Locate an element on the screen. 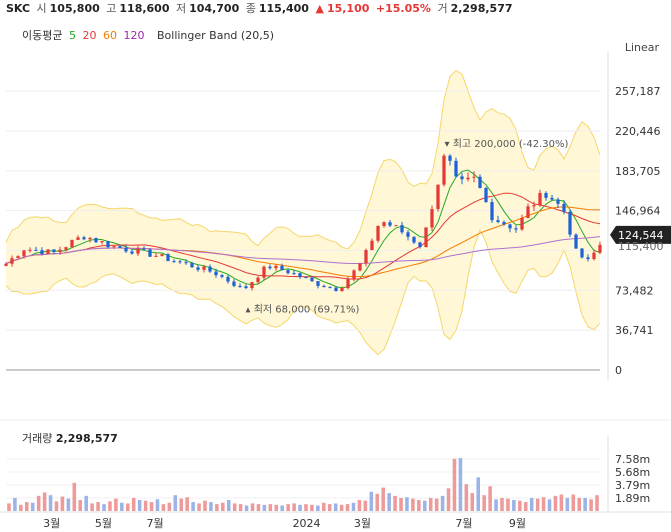 The height and width of the screenshot is (532, 671). ma-60-label: 60 is located at coordinates (109, 35).